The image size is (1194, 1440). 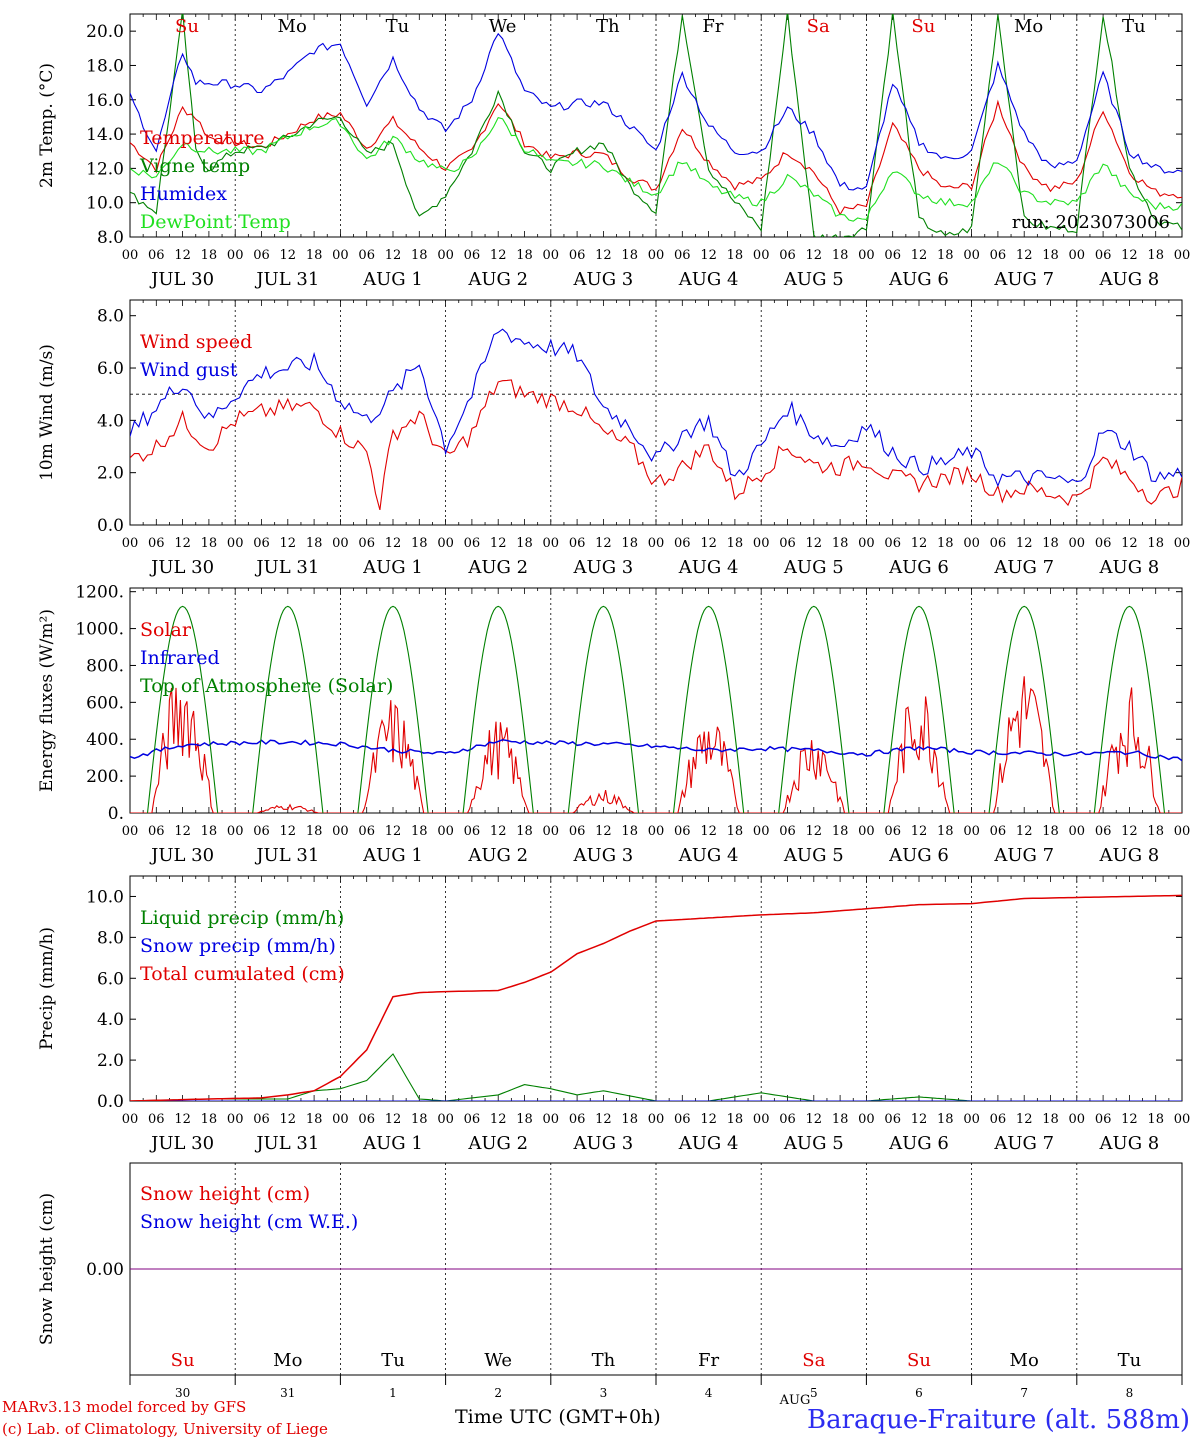 What do you see at coordinates (1130, 1393) in the screenshot?
I see `day-number: 8` at bounding box center [1130, 1393].